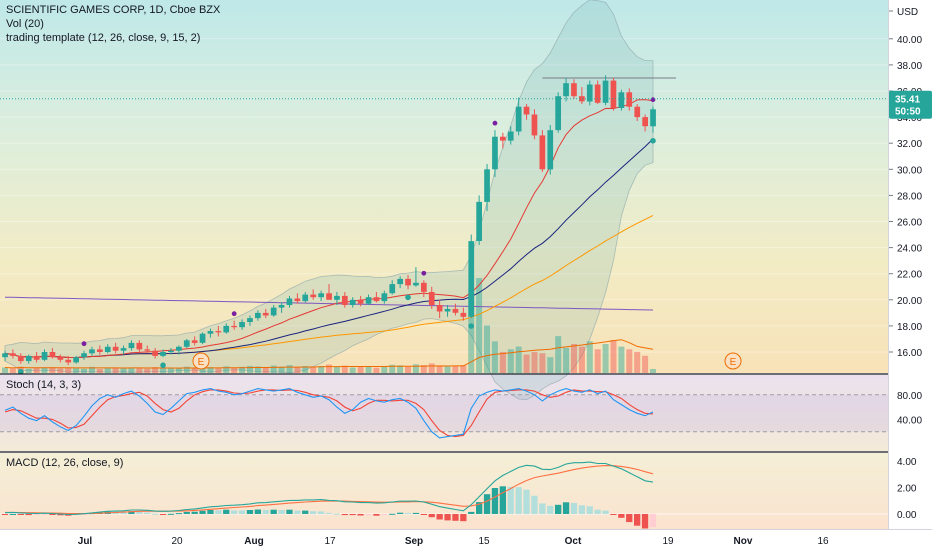  What do you see at coordinates (113, 10) in the screenshot?
I see `chart-title: SCIENTIFIC GAMES CORP, 1D, Cboe BZX` at bounding box center [113, 10].